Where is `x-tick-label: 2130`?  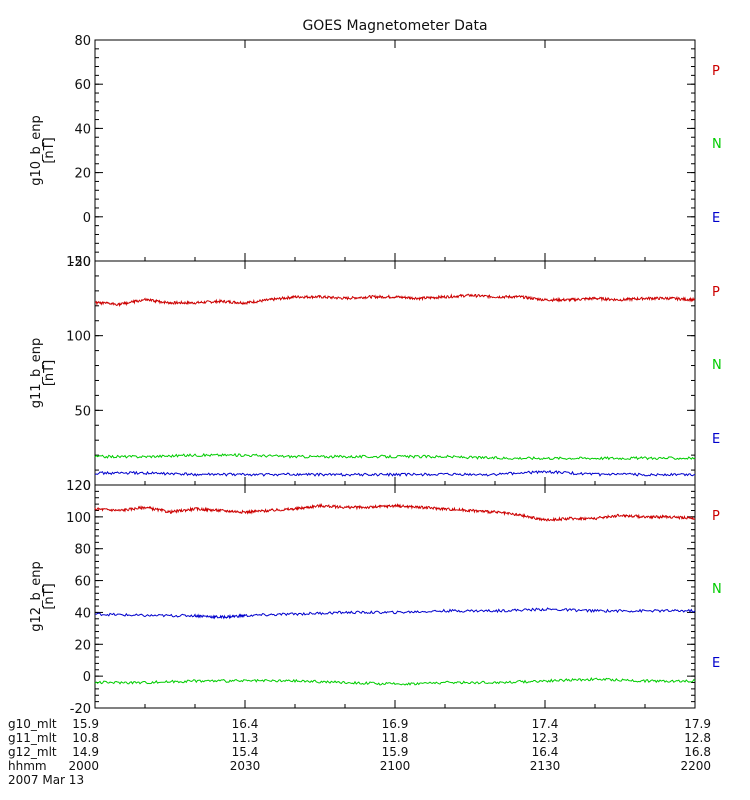
x-tick-label: 2130 is located at coordinates (545, 766).